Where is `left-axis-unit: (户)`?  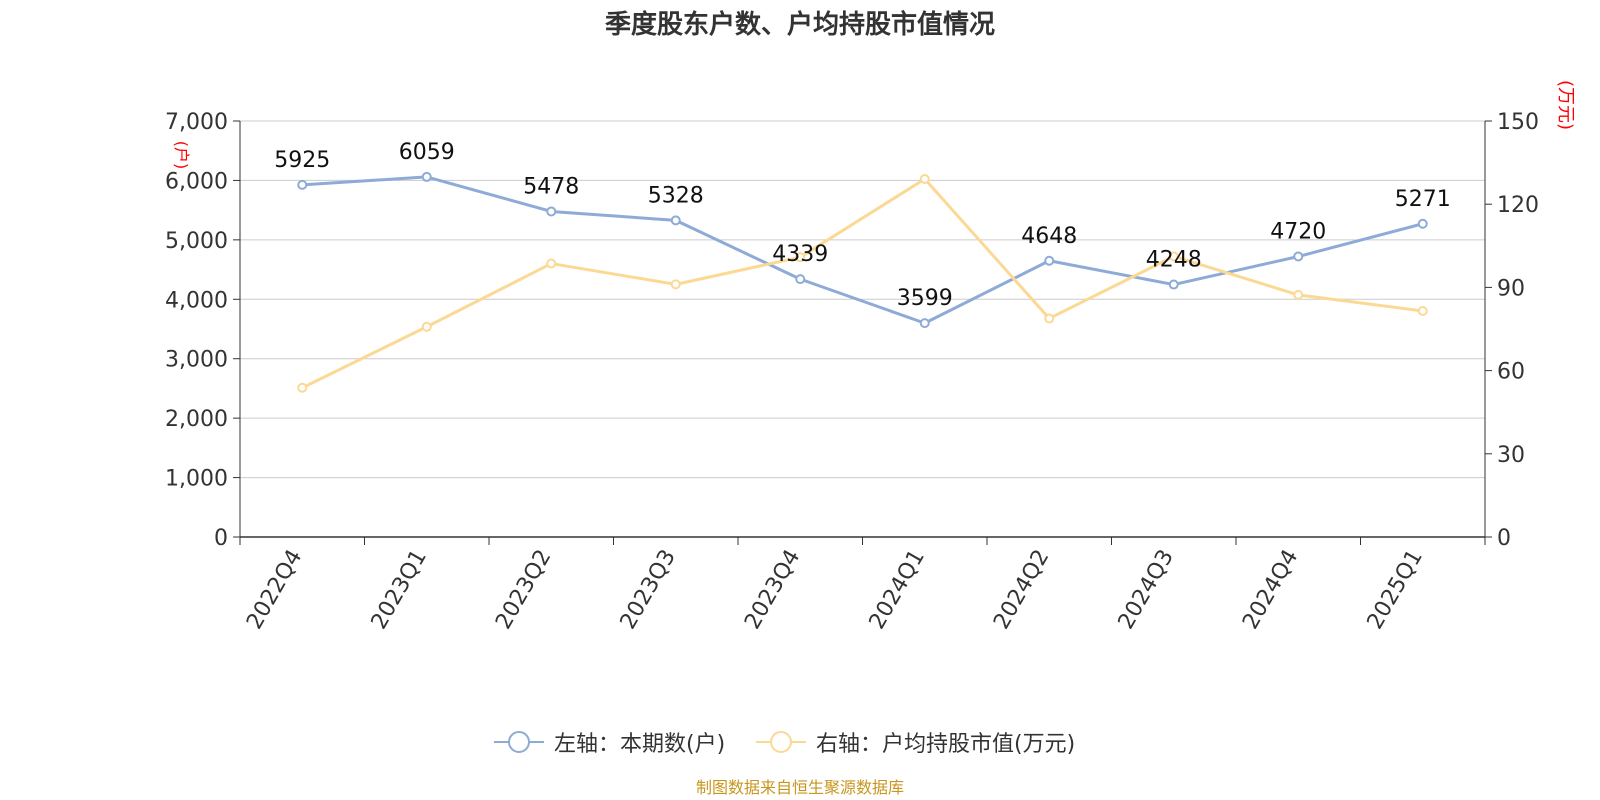 left-axis-unit: (户) is located at coordinates (181, 155).